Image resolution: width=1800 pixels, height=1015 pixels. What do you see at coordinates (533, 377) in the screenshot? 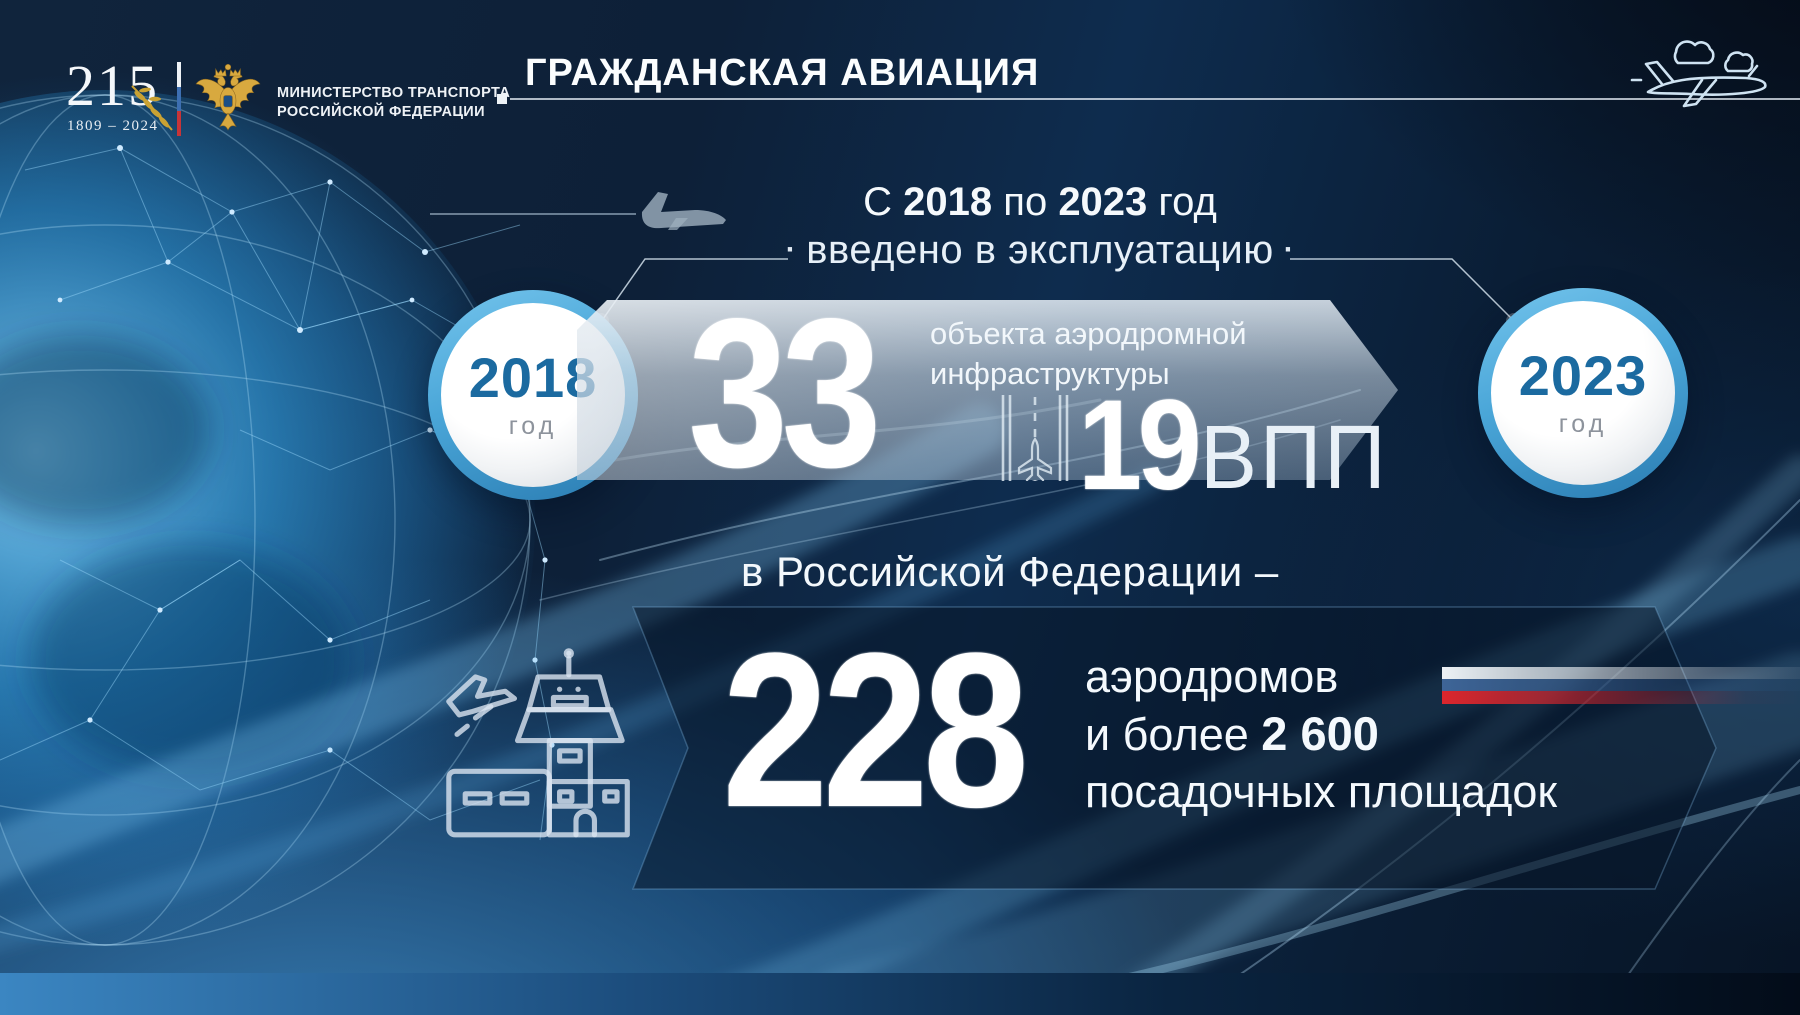
I see `year-value: 2018` at bounding box center [533, 377].